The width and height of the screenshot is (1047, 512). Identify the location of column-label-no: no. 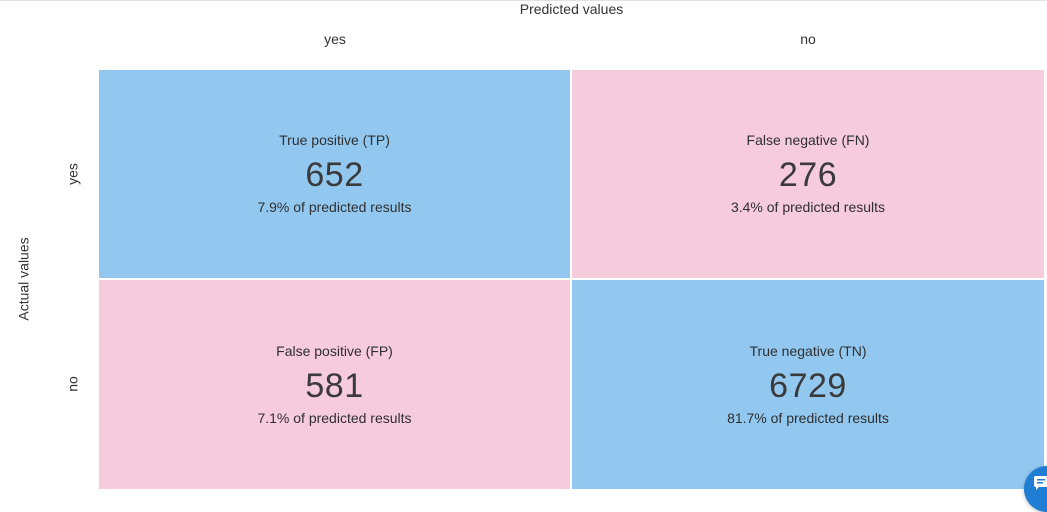
(808, 39).